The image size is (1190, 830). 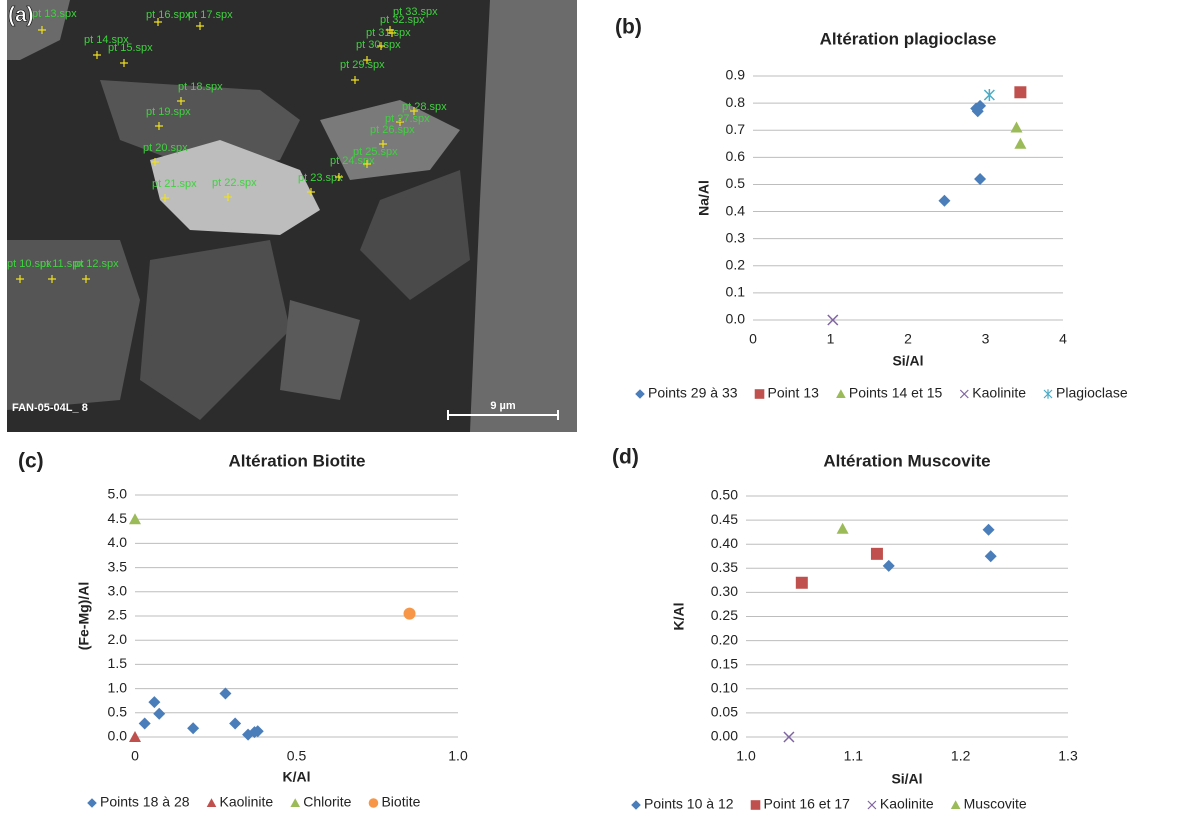 What do you see at coordinates (297, 460) in the screenshot?
I see `chart-title: Altération Biotite` at bounding box center [297, 460].